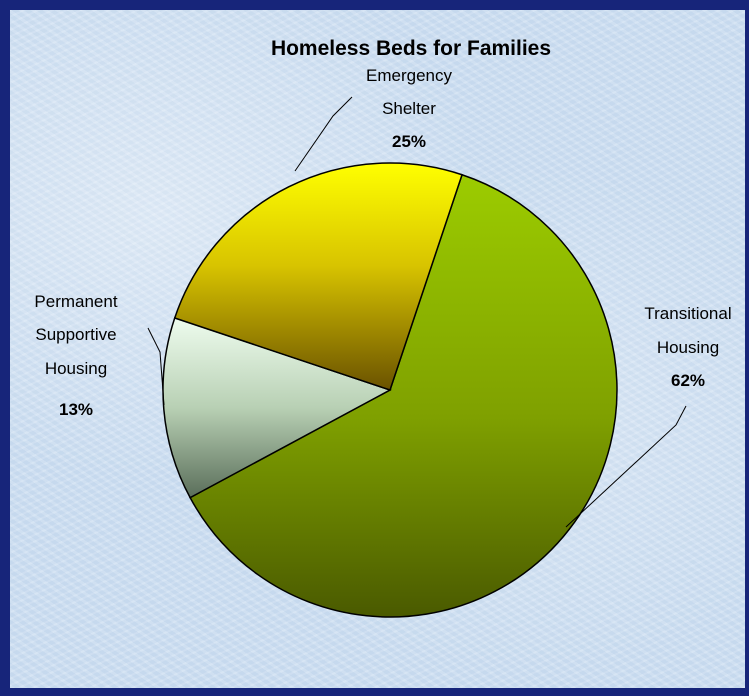  Describe the element at coordinates (688, 380) in the screenshot. I see `slice-value-transitional: 62%` at that location.